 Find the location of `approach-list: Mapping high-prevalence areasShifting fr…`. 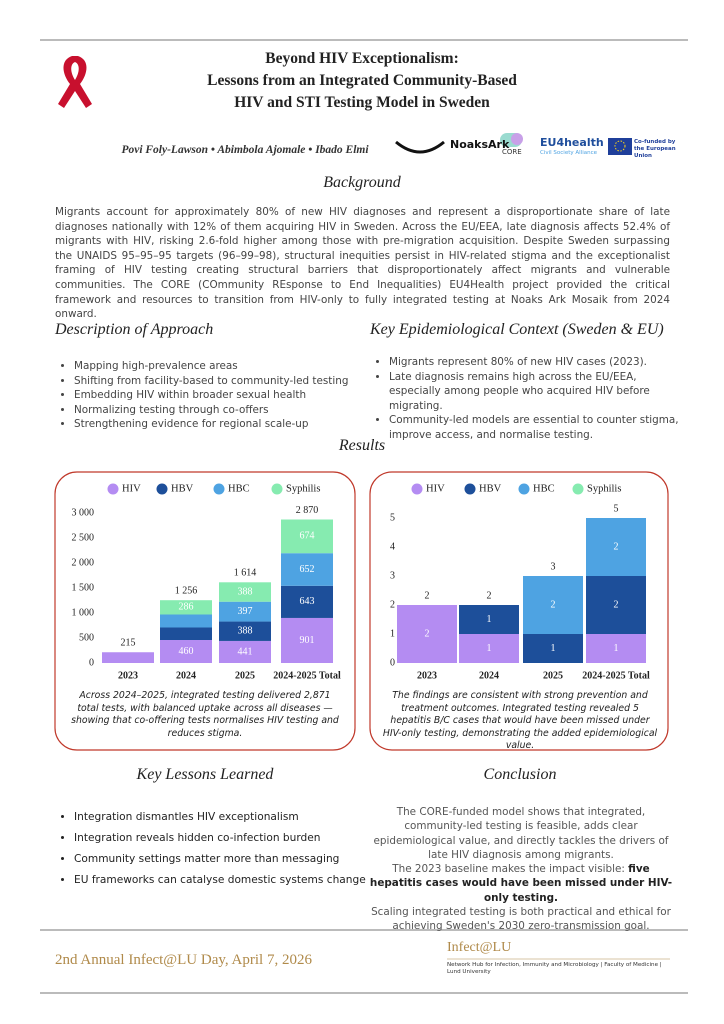

approach-list: Mapping high-prevalence areasShifting fr… is located at coordinates (216, 395).